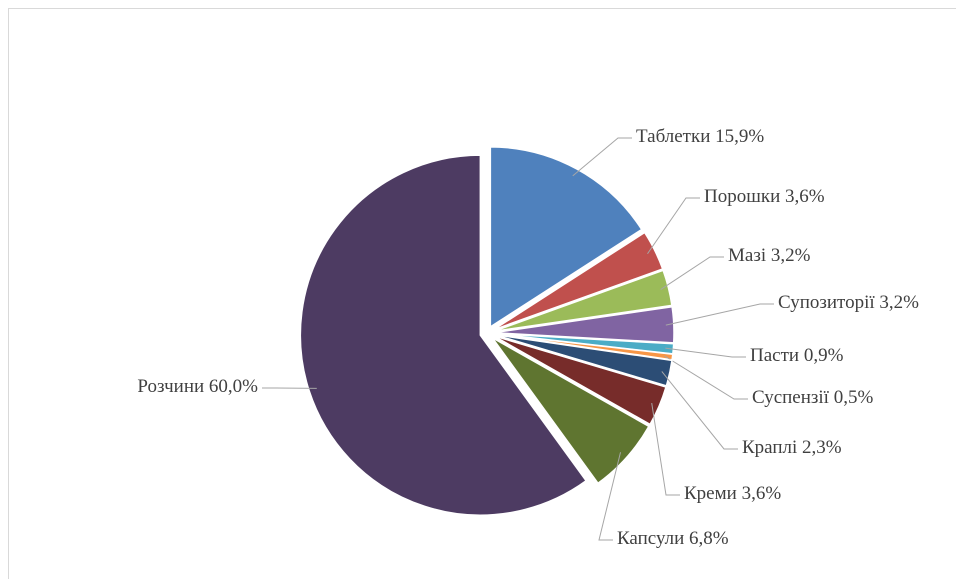  Describe the element at coordinates (774, 355) in the screenshot. I see `label-category: Пасти` at that location.